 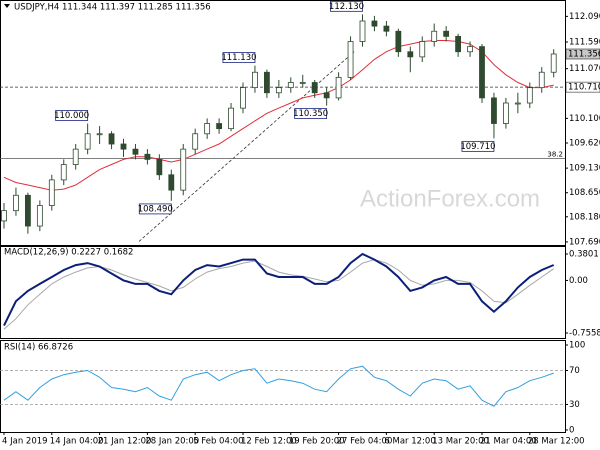 What do you see at coordinates (584, 143) in the screenshot?
I see `y-tick-label: 109.620` at bounding box center [584, 143].